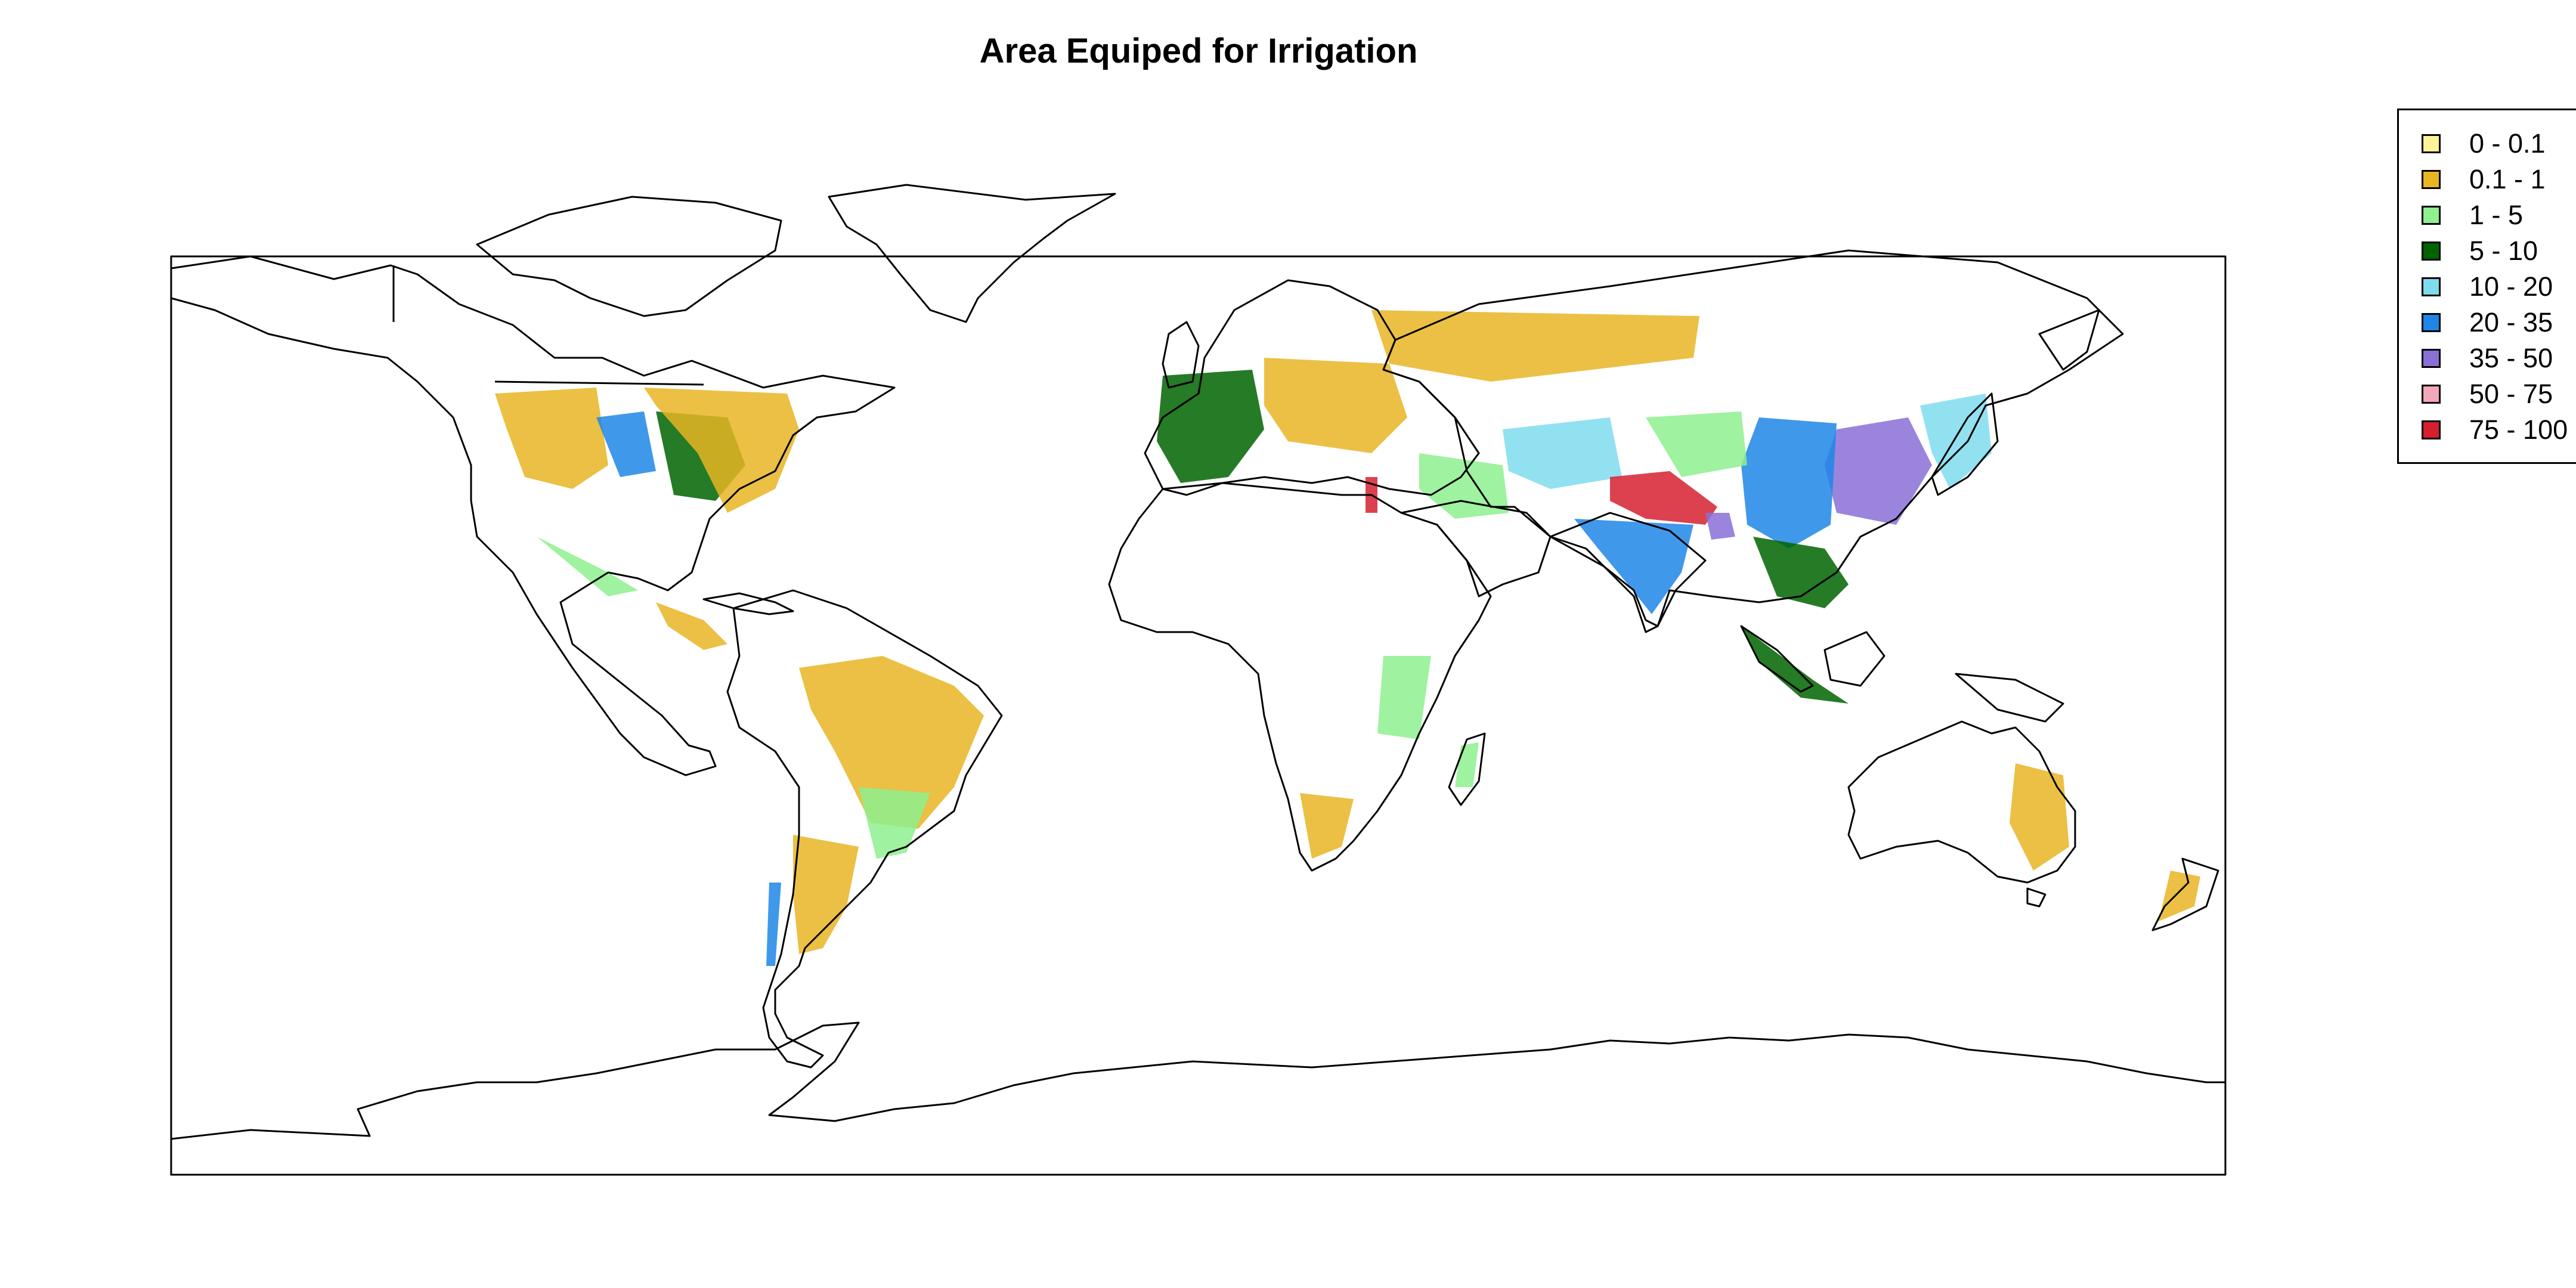  Describe the element at coordinates (2179, 896) in the screenshot. I see `irrigation-region-new-zealand` at that location.